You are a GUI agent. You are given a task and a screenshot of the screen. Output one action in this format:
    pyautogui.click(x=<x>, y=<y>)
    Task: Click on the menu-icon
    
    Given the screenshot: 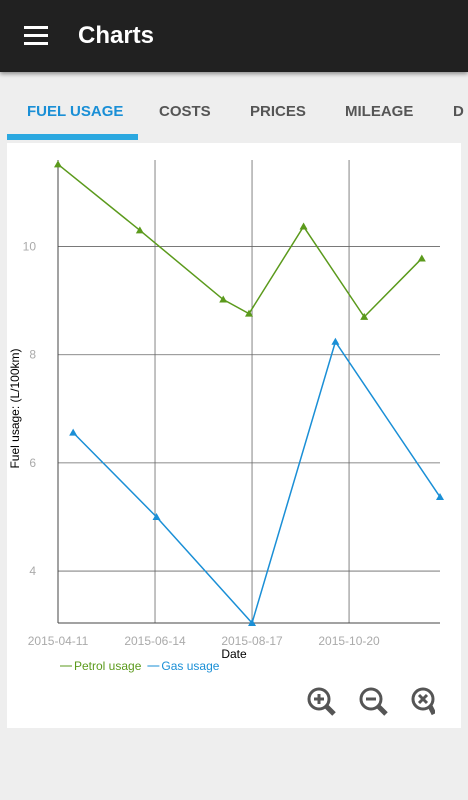 What is the action you would take?
    pyautogui.click(x=36, y=36)
    